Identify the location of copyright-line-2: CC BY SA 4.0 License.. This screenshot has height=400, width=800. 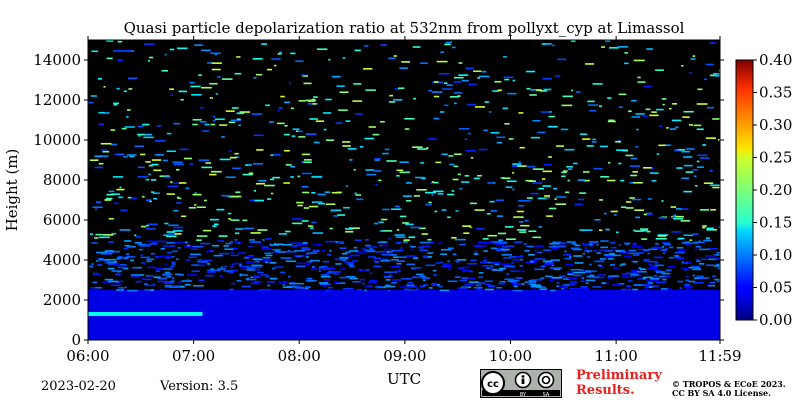
(721, 393).